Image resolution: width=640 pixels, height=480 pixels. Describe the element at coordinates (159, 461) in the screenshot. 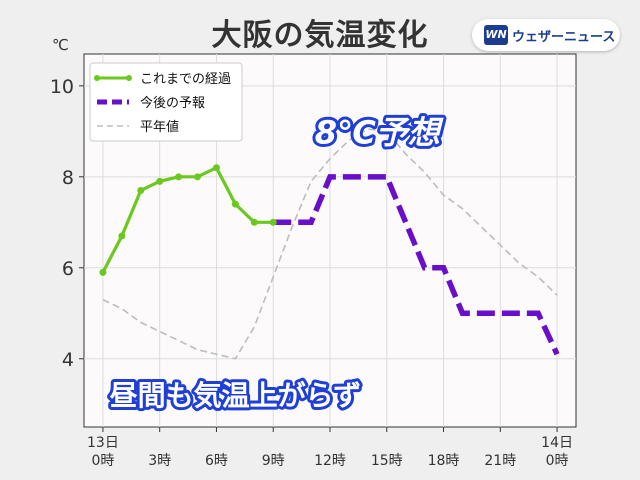

I see `x-tick-label-hour: 3時` at that location.